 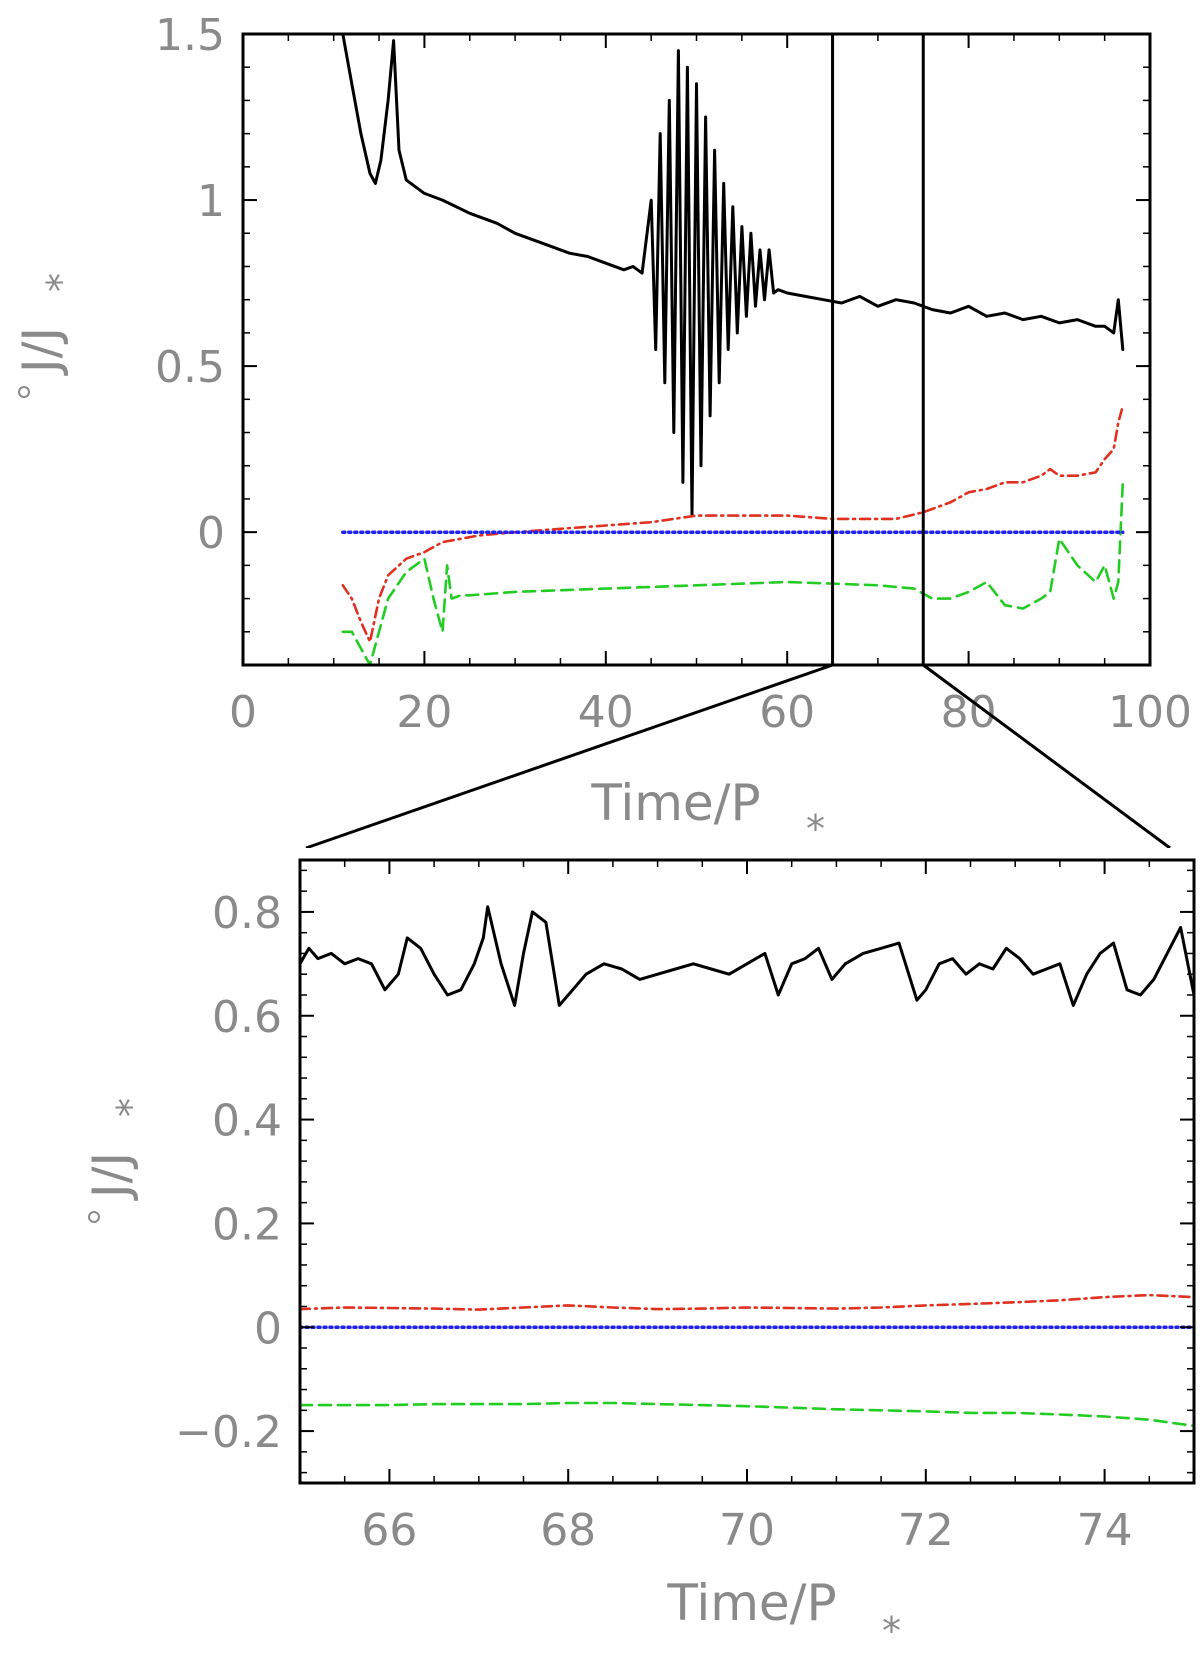 What do you see at coordinates (61, 282) in the screenshot?
I see `top-y-axis-label-subscript: *` at bounding box center [61, 282].